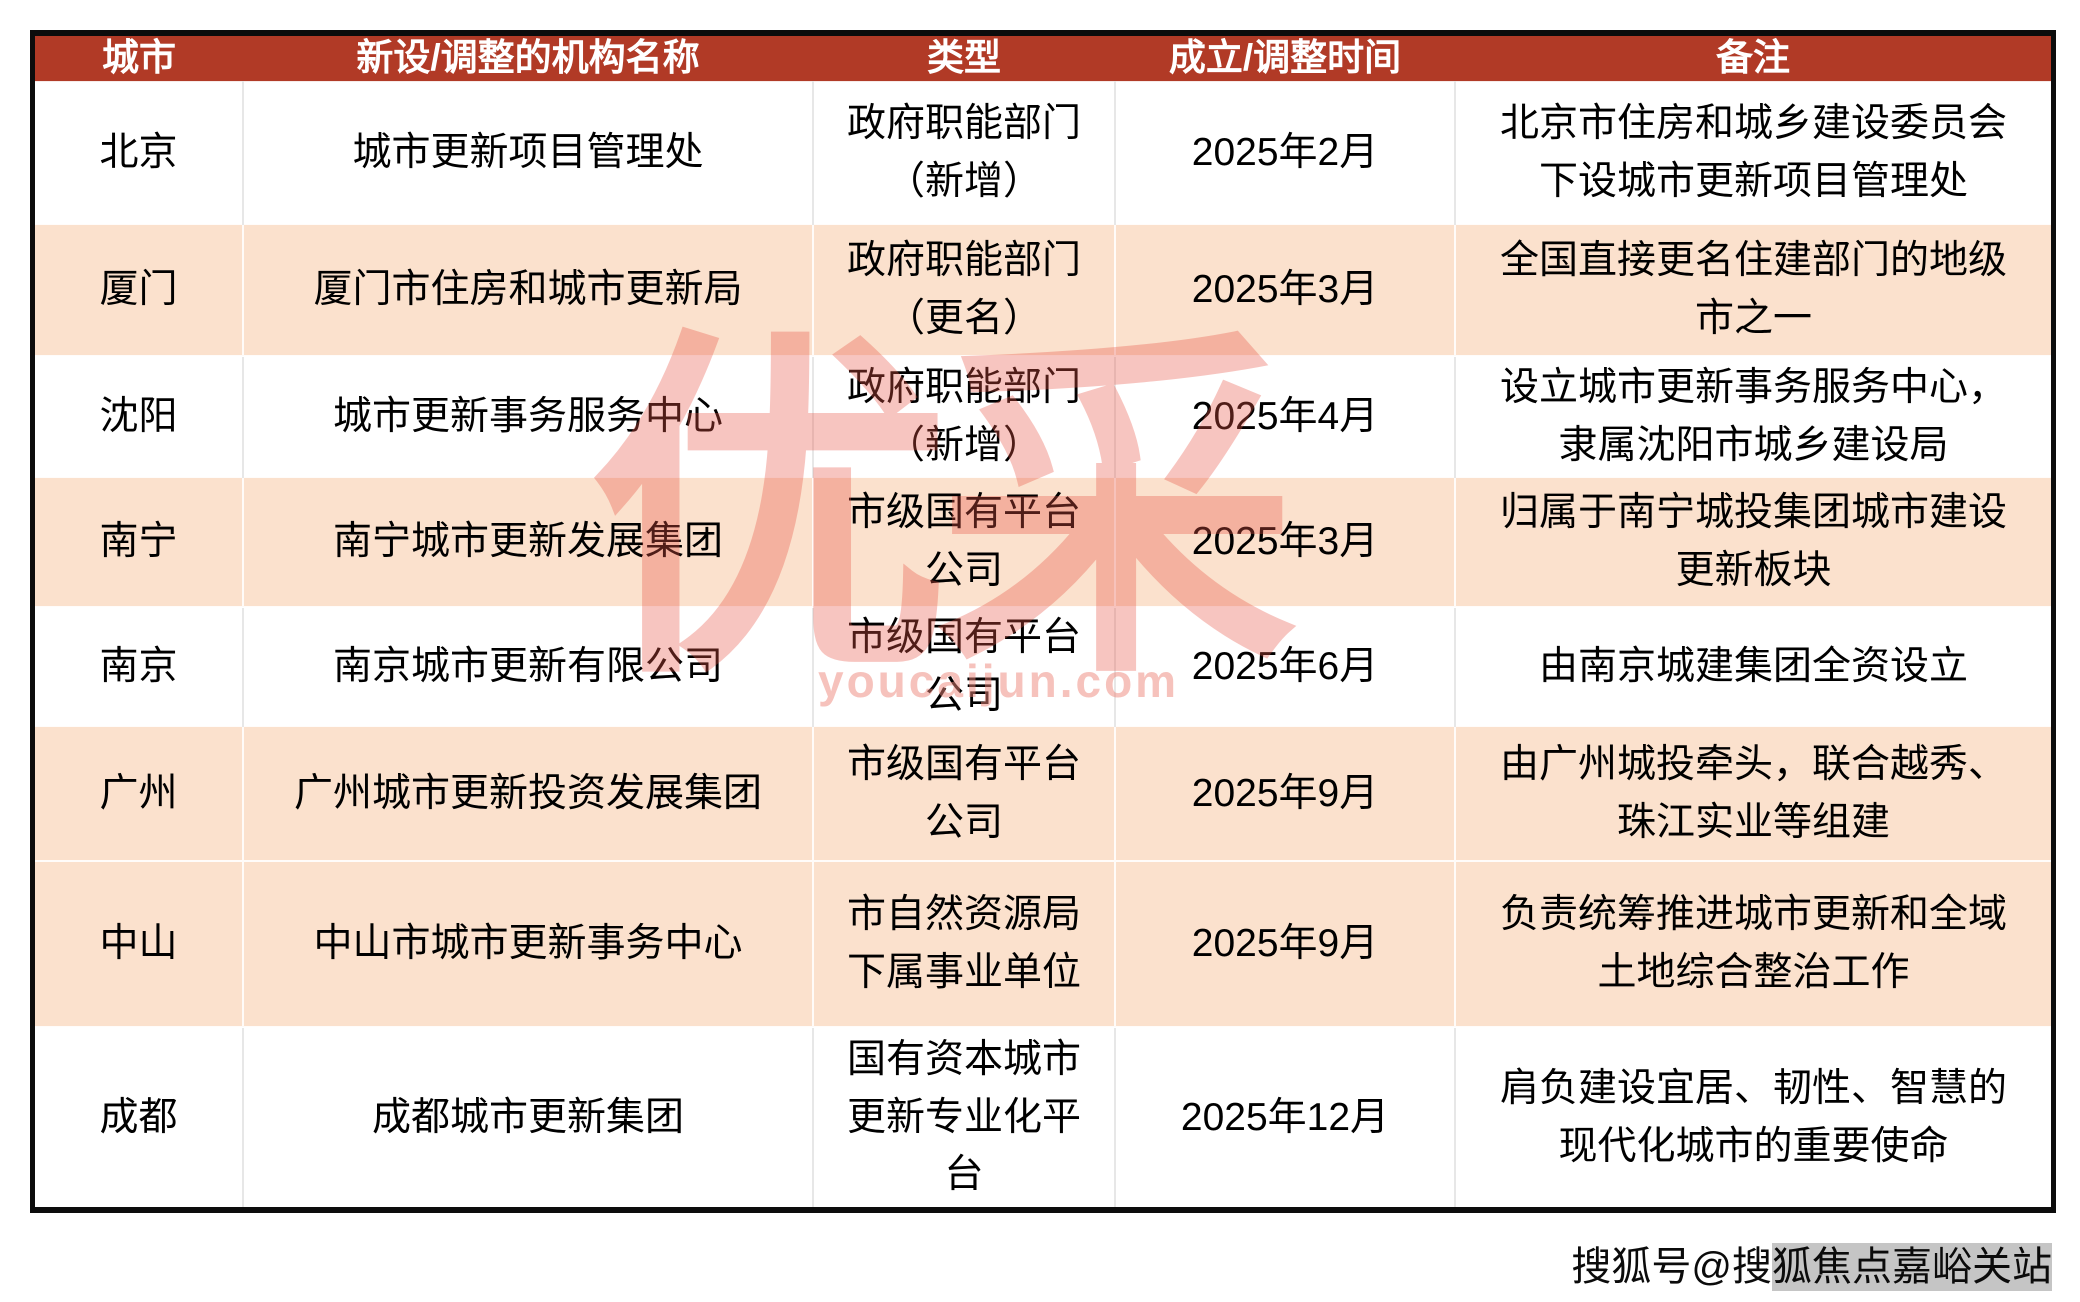 The image size is (2080, 1302). Describe the element at coordinates (528, 666) in the screenshot. I see `cell-org: 南京城市更新有限公司` at that location.